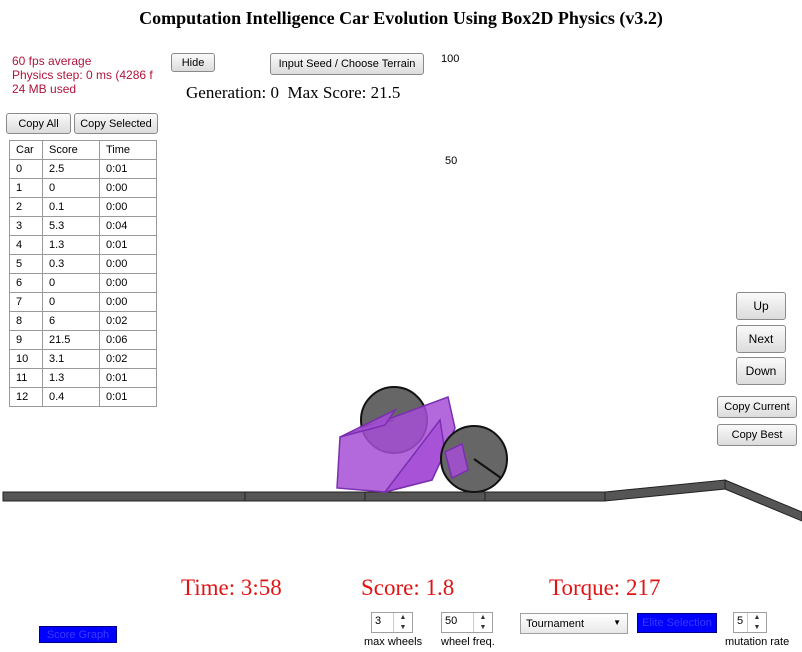 This screenshot has width=802, height=652. I want to click on graph-label-50: 50, so click(451, 161).